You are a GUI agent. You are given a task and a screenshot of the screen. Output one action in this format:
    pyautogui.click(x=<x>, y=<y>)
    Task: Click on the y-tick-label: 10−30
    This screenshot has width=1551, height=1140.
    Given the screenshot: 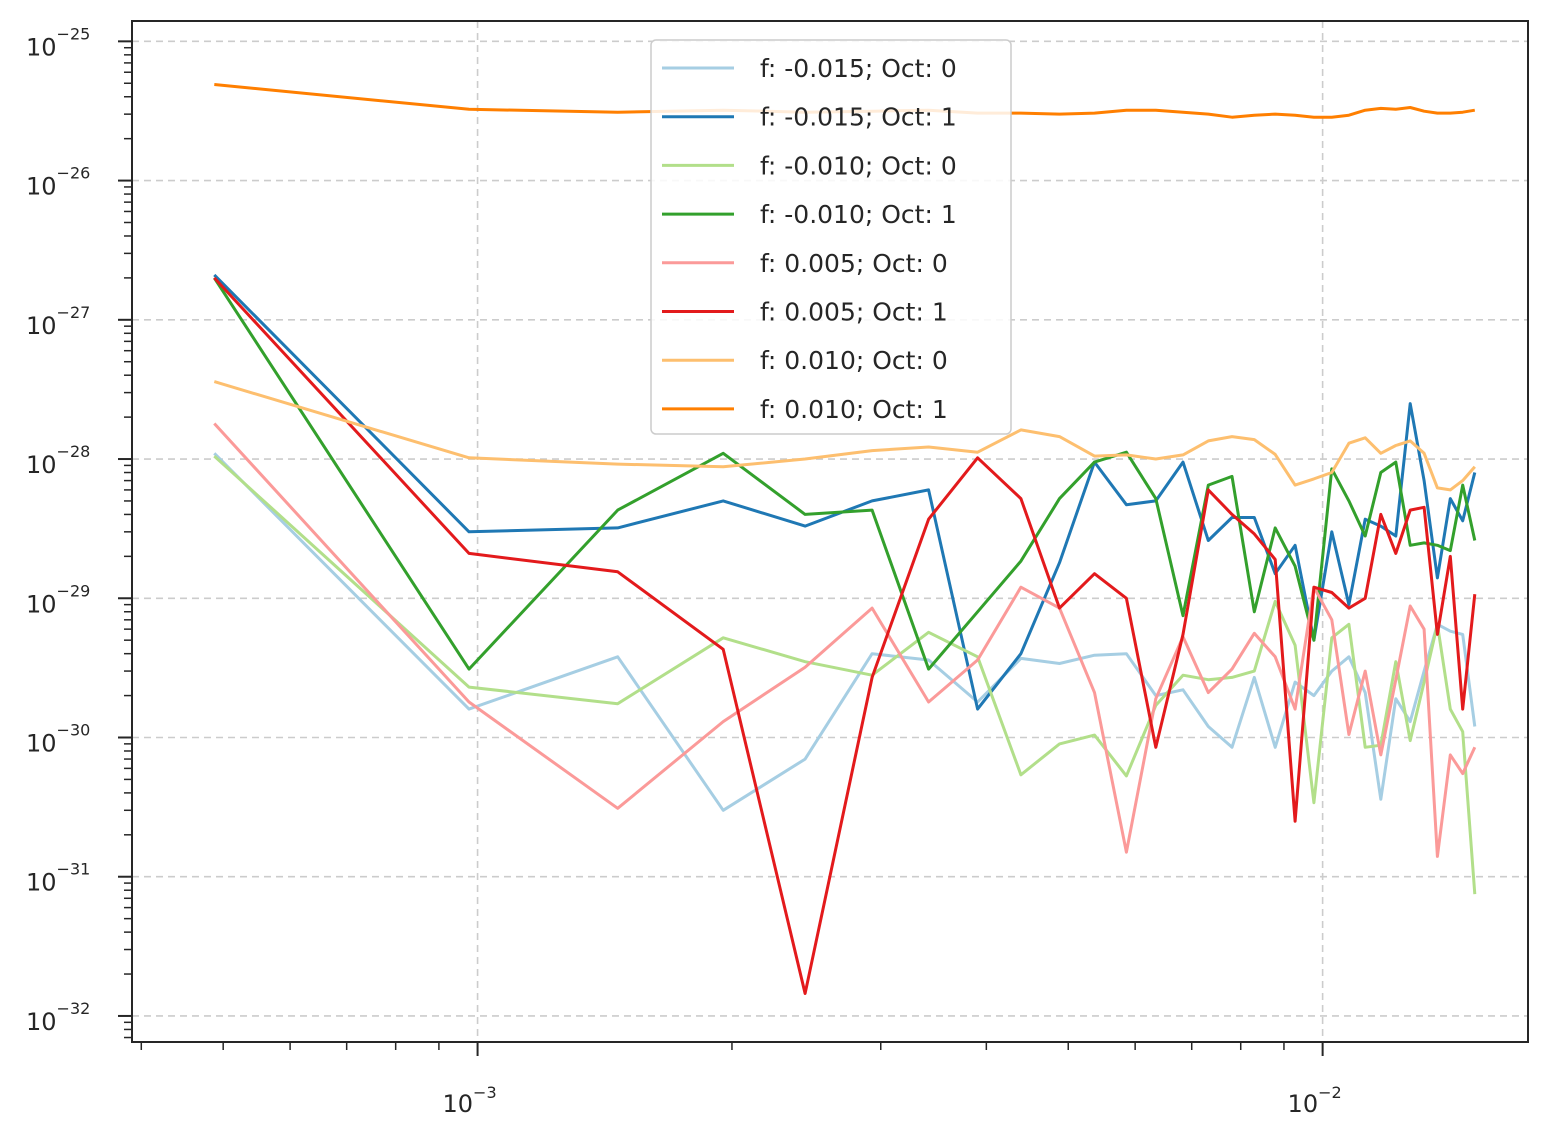 What is the action you would take?
    pyautogui.click(x=58, y=738)
    